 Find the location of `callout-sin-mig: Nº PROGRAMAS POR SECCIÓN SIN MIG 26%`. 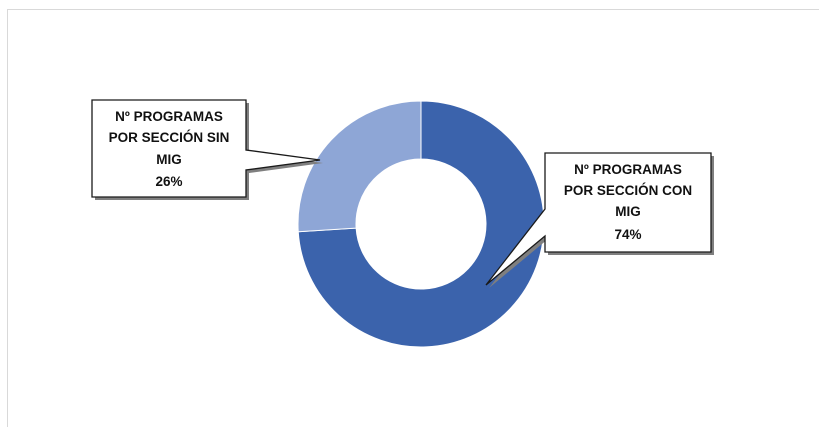

callout-sin-mig: Nº PROGRAMAS POR SECCIÓN SIN MIG 26% is located at coordinates (207, 149).